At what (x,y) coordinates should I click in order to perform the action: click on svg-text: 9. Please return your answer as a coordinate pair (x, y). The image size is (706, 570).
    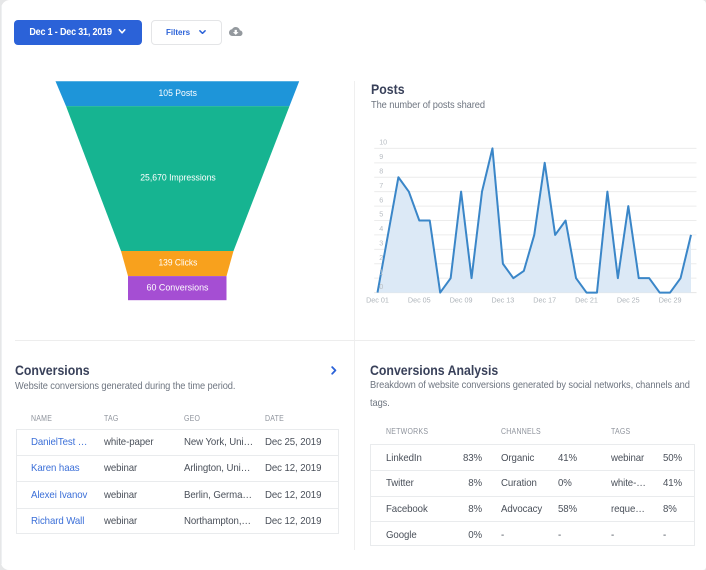
    Looking at the image, I should click on (381, 156).